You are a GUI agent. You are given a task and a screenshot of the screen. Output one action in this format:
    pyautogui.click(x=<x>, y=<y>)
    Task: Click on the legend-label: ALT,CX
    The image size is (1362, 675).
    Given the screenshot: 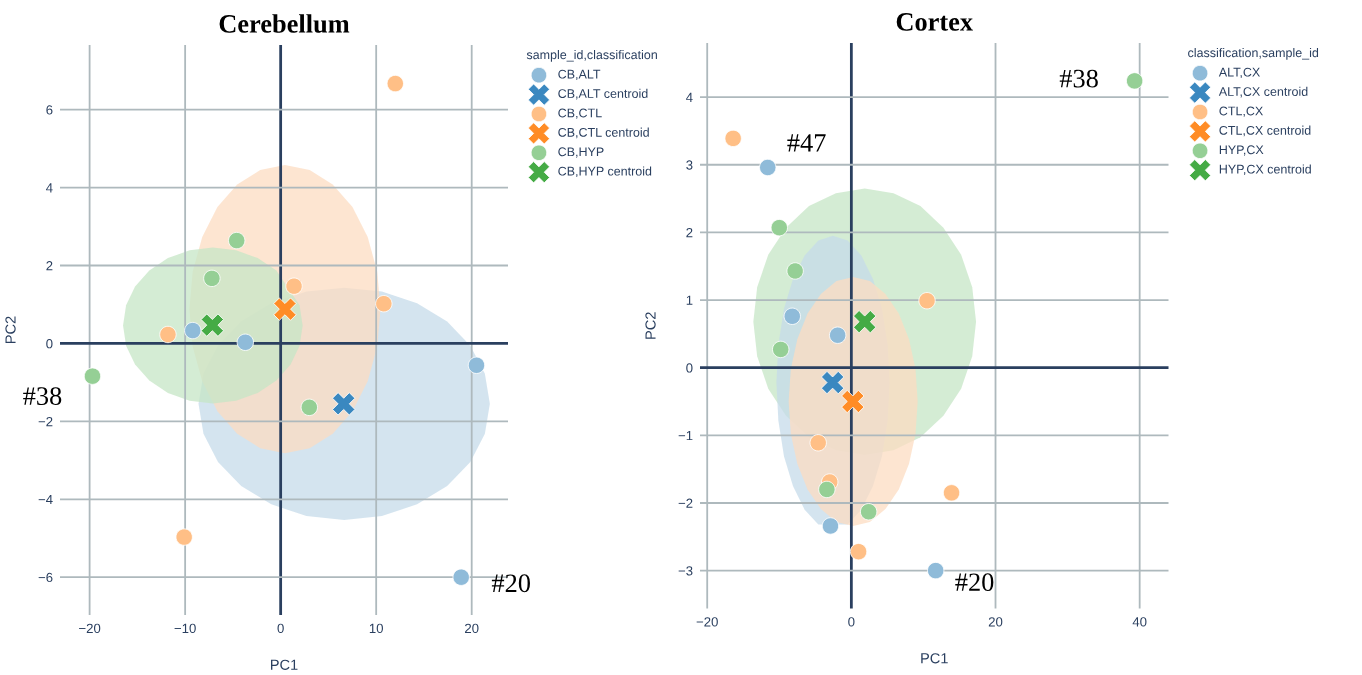 What is the action you would take?
    pyautogui.click(x=1239, y=73)
    